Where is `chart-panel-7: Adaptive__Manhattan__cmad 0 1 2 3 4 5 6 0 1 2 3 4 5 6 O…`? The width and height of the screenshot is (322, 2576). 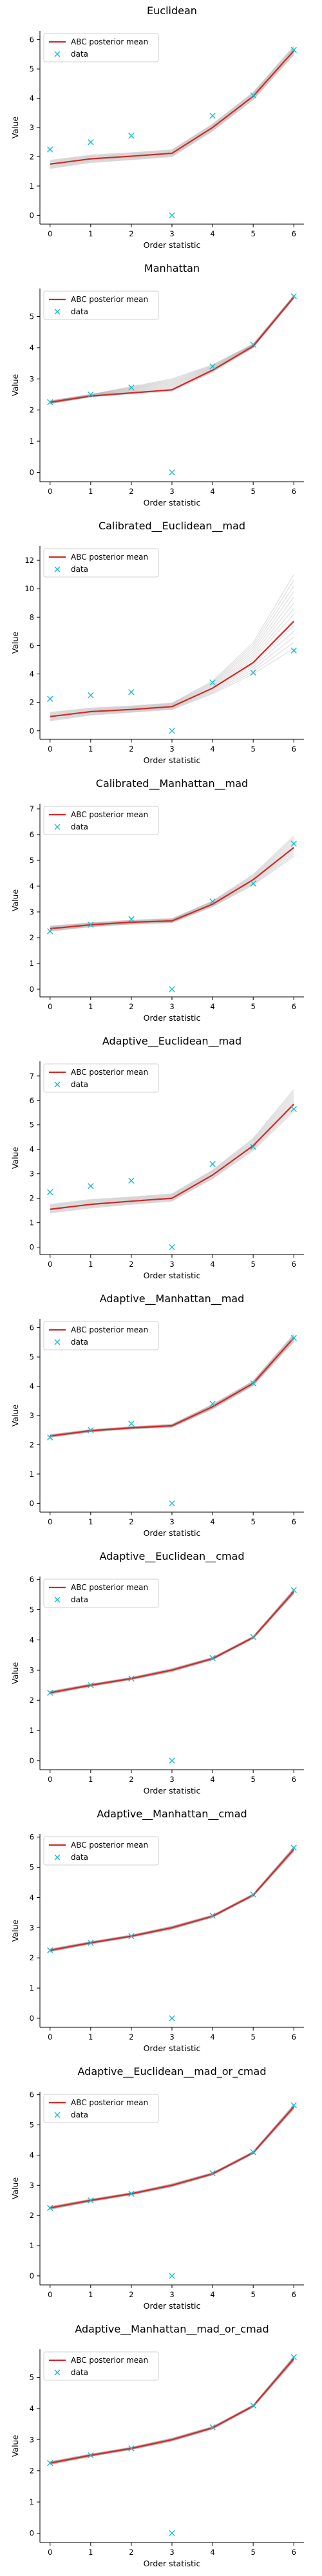
chart-panel-7: Adaptive__Manhattan__cmad 0 1 2 3 4 5 6 0 1 2 3 4 5 6 O… is located at coordinates (157, 1931).